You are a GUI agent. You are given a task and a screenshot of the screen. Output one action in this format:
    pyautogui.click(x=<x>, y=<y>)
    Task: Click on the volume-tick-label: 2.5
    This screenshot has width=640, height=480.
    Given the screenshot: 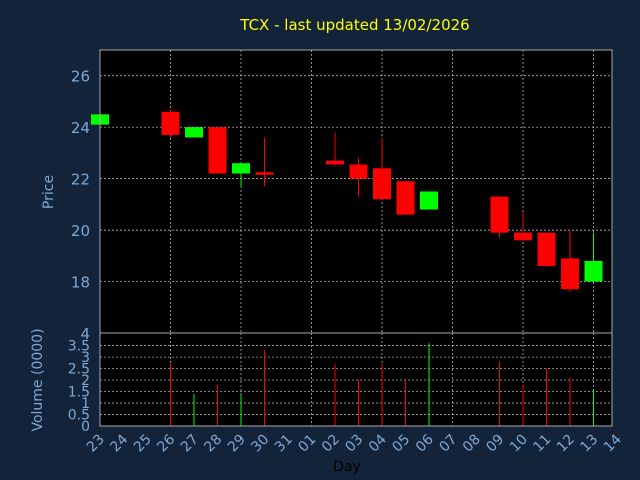 What is the action you would take?
    pyautogui.click(x=79, y=370)
    